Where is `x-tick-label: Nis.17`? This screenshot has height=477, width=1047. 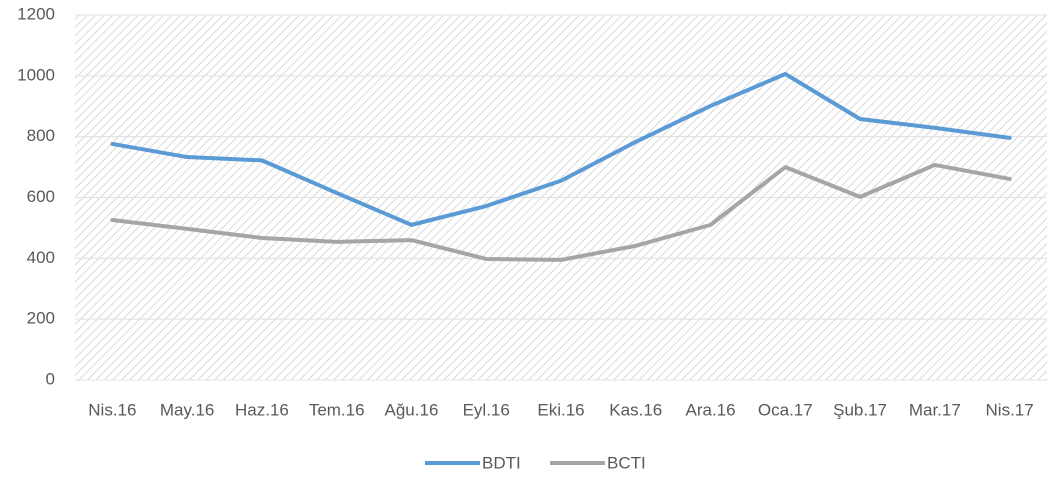 x-tick-label: Nis.17 is located at coordinates (1010, 409).